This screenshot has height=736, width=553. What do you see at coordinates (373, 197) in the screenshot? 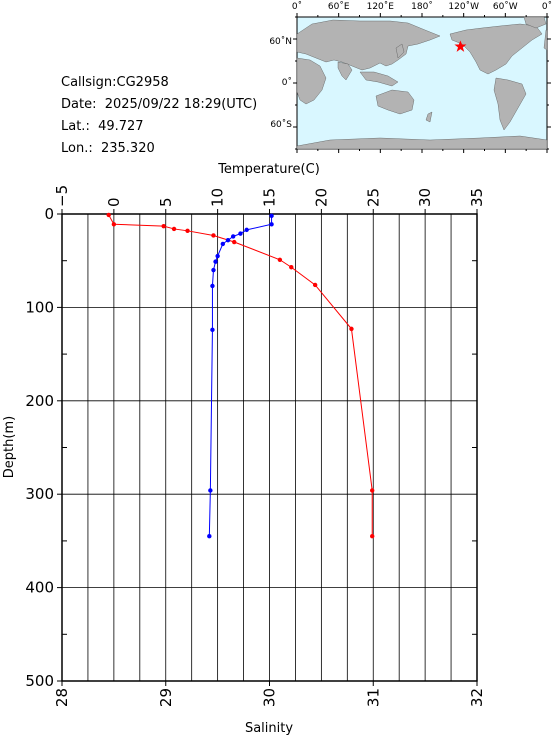
I see `temperature-tick-label: 25` at bounding box center [373, 197].